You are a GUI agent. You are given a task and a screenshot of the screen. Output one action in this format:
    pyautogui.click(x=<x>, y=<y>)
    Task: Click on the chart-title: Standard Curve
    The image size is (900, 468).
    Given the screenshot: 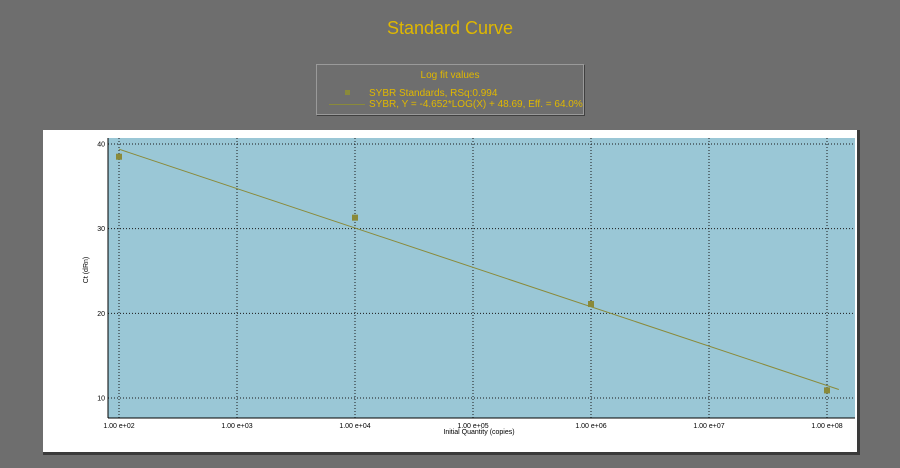 What is the action you would take?
    pyautogui.click(x=450, y=28)
    